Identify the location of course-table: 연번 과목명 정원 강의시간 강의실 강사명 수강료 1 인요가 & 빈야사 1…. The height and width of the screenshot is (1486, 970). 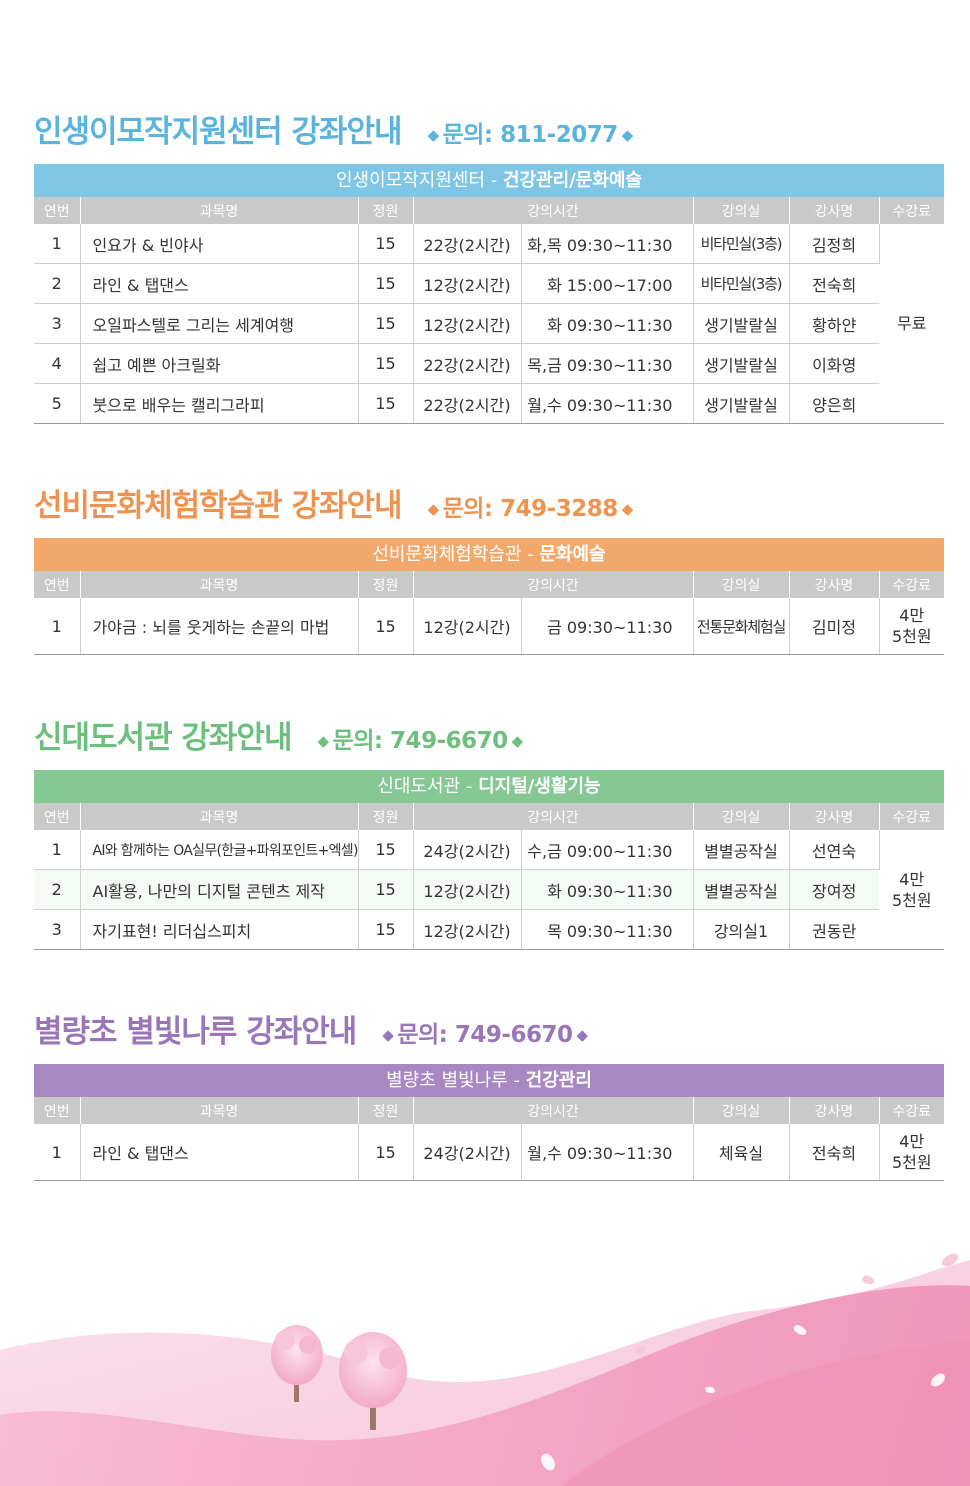
(489, 310).